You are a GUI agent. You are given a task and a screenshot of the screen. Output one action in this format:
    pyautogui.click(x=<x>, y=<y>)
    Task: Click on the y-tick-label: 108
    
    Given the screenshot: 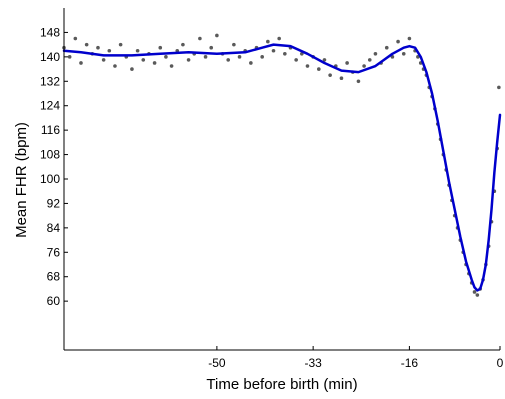 What is the action you would take?
    pyautogui.click(x=50, y=155)
    